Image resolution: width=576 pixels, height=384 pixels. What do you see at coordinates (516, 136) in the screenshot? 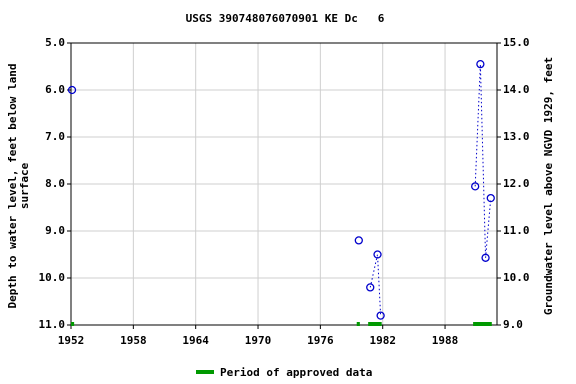
I see `y2-tick-label: 13.0` at bounding box center [516, 136].